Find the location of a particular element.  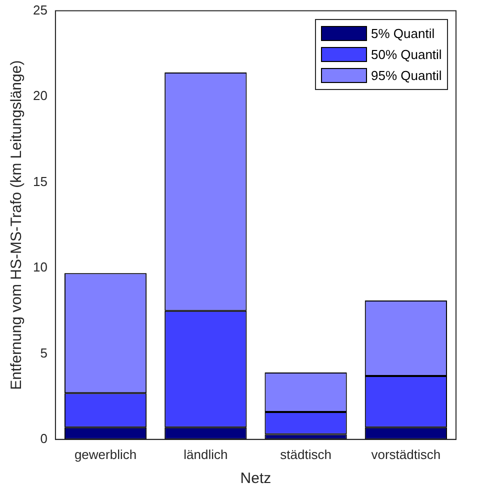

x-tick-label: ländlich is located at coordinates (206, 454).